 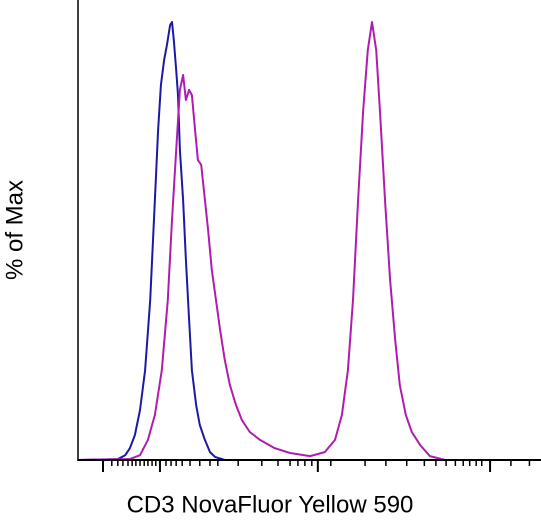 What do you see at coordinates (270, 504) in the screenshot?
I see `x-axis-label: CD3 NovaFluor Yellow 590` at bounding box center [270, 504].